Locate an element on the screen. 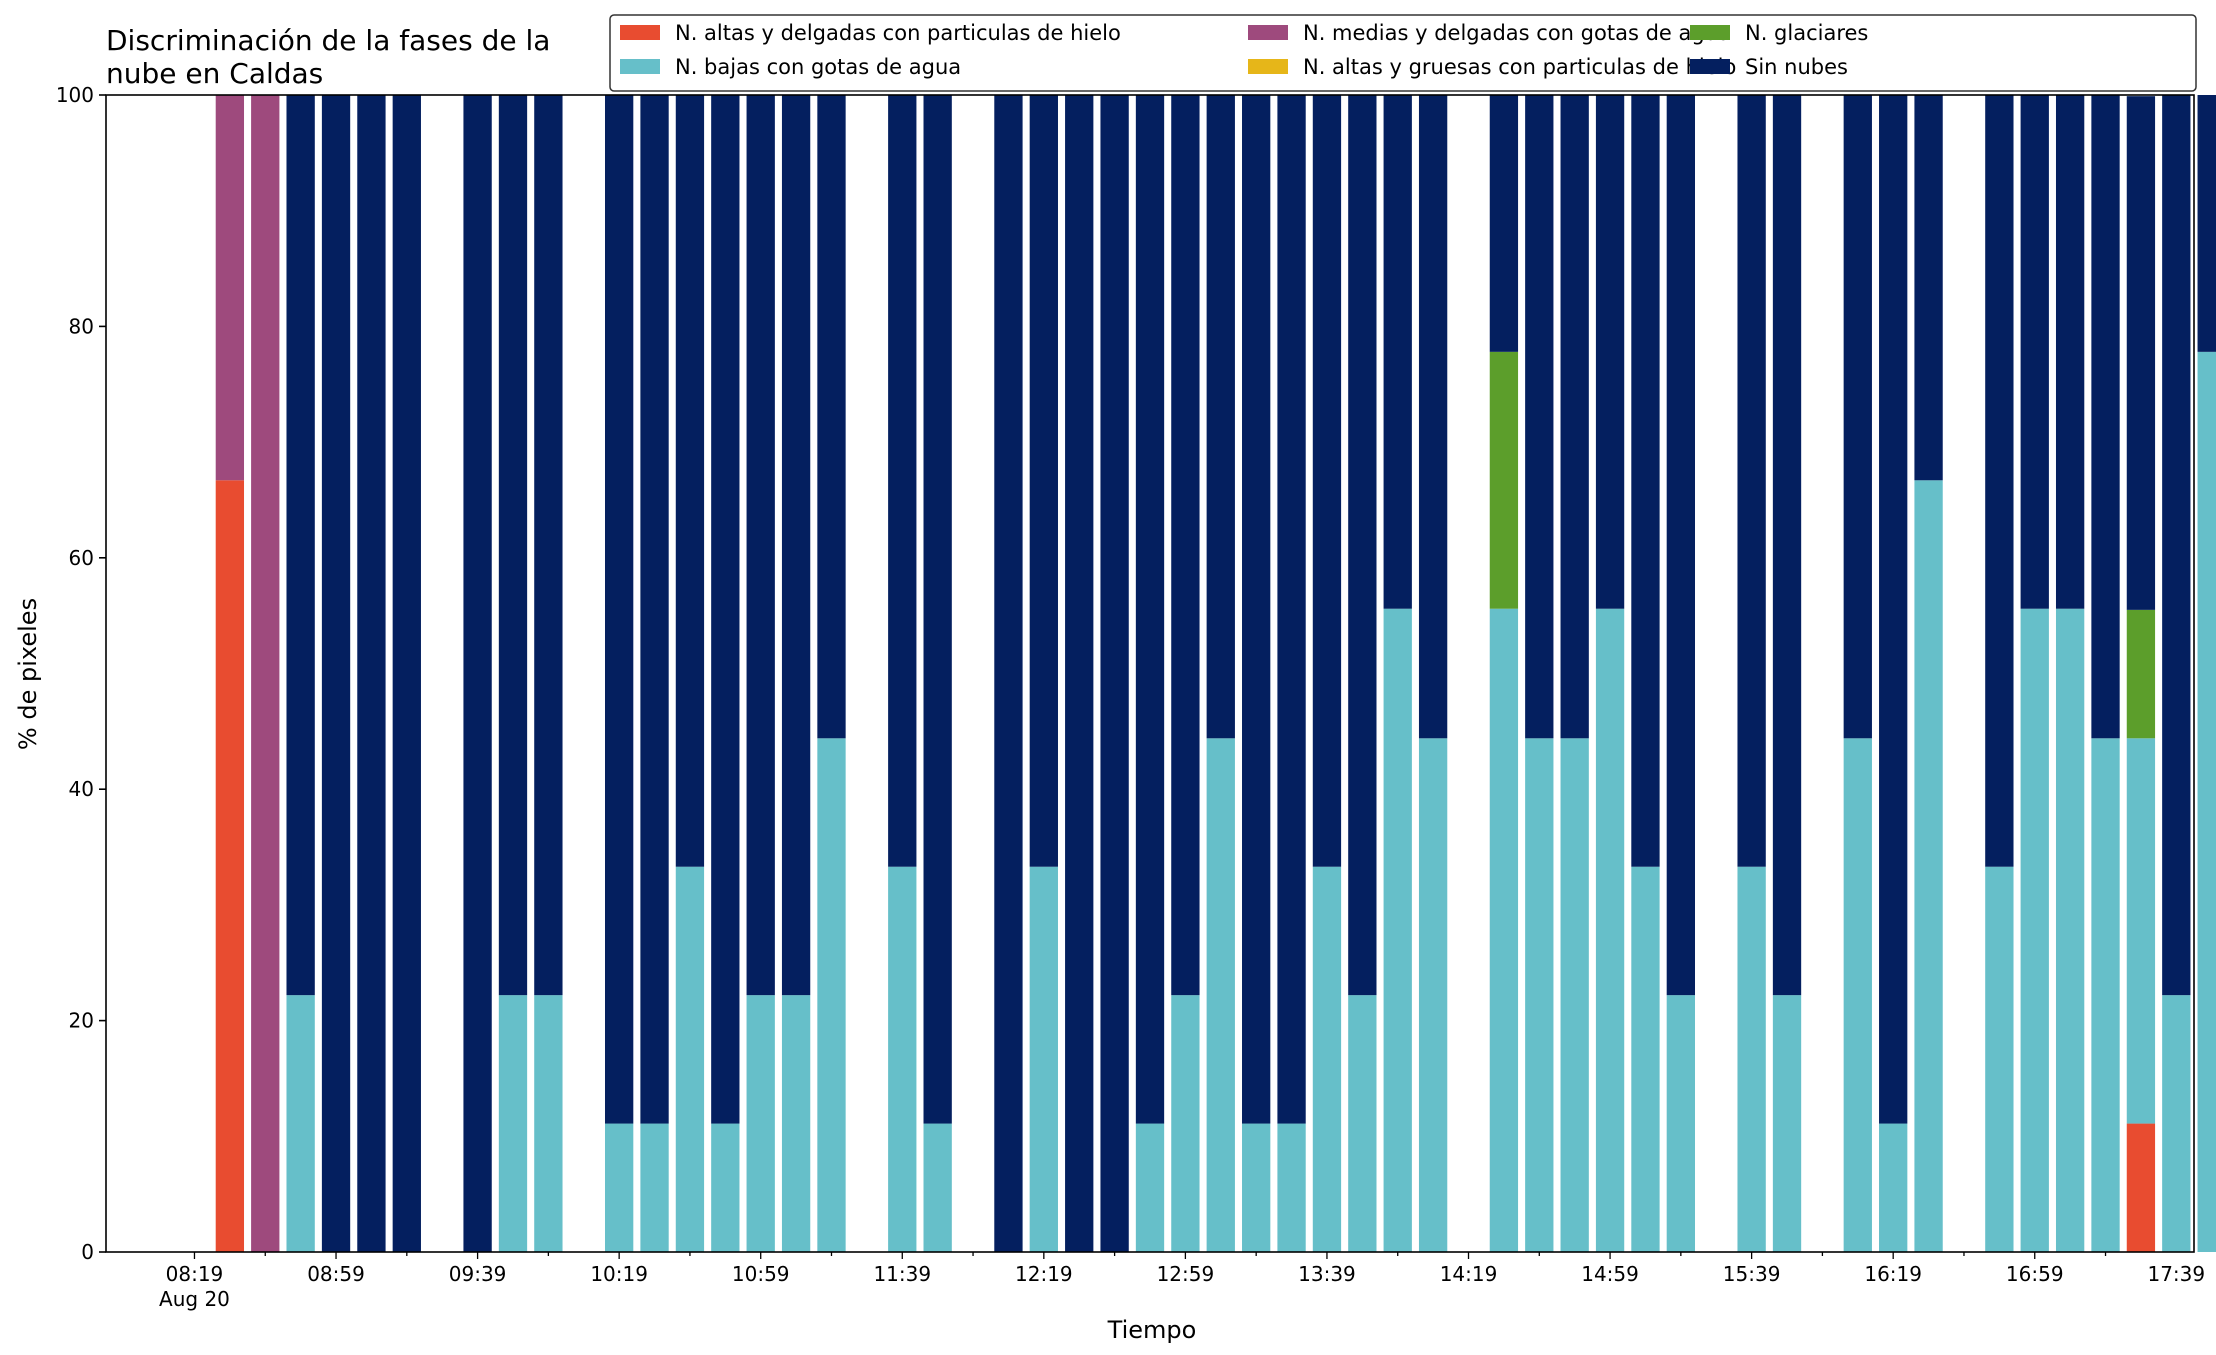 The height and width of the screenshot is (1355, 2216). x-tick-label: 11:39 is located at coordinates (902, 1274).